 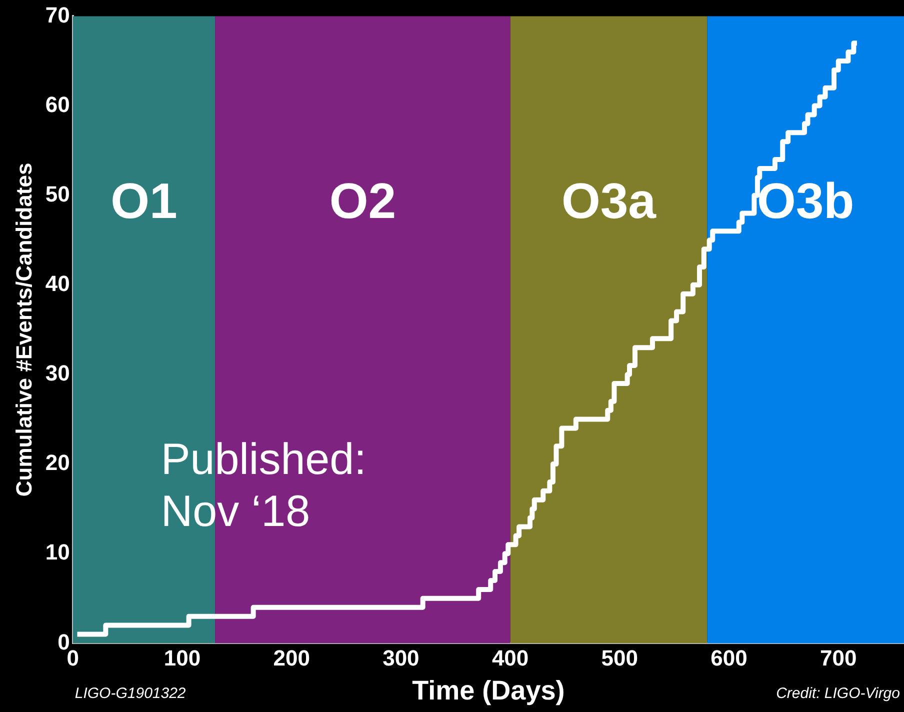 What do you see at coordinates (510, 657) in the screenshot?
I see `x-tick-label: 400` at bounding box center [510, 657].